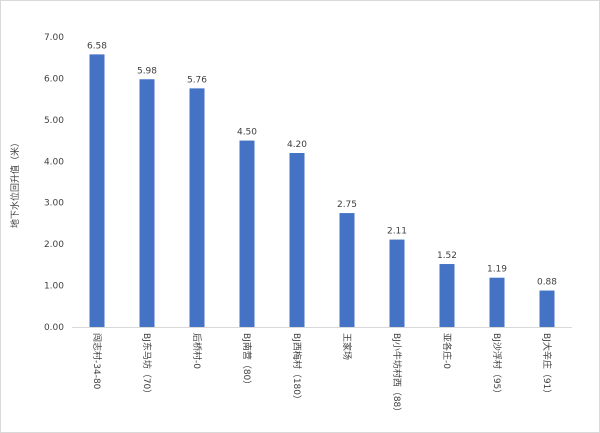 The width and height of the screenshot is (600, 433). I want to click on y-tick-label: 1.00, so click(54, 287).